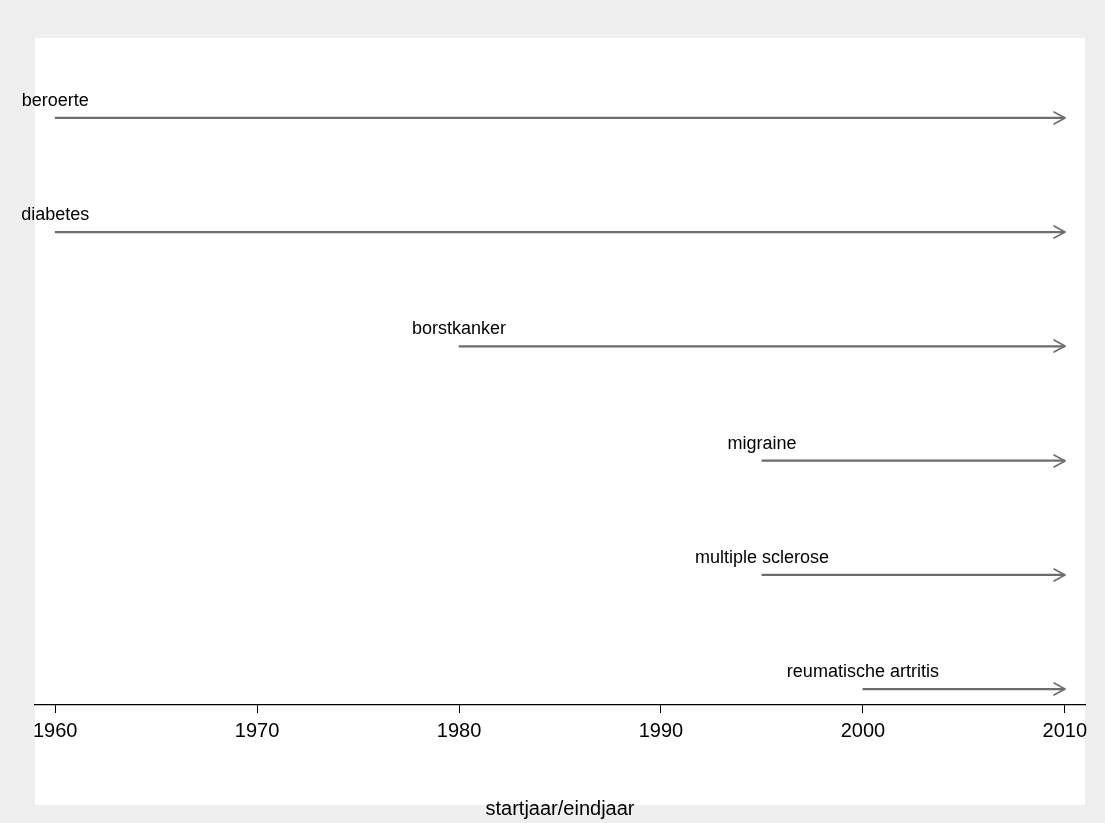 This screenshot has width=1105, height=823. I want to click on x-tick-label: 1990, so click(661, 729).